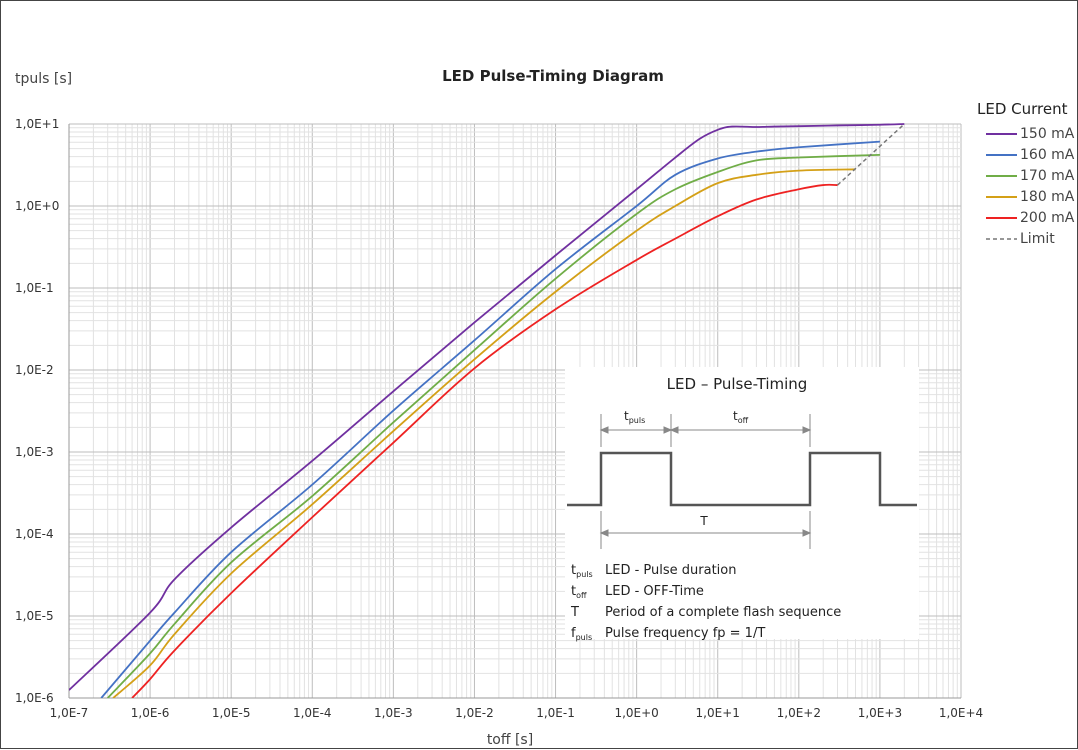  What do you see at coordinates (69, 713) in the screenshot?
I see `x-tick-label: 1,0E-7` at bounding box center [69, 713].